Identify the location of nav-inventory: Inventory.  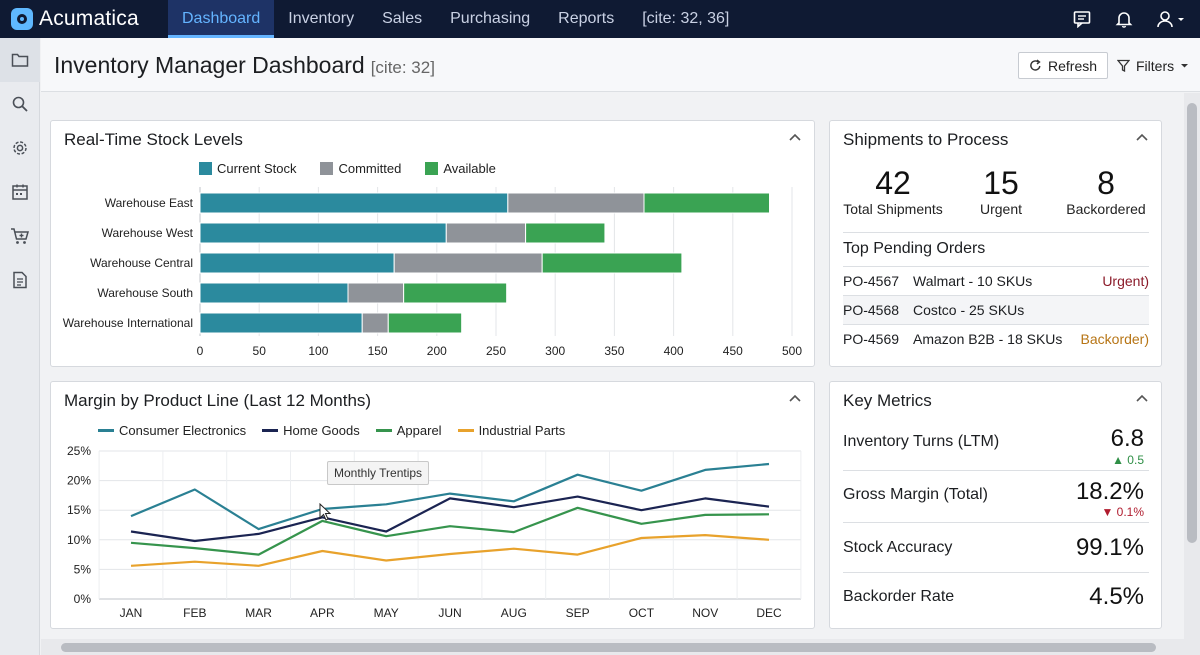
(321, 18).